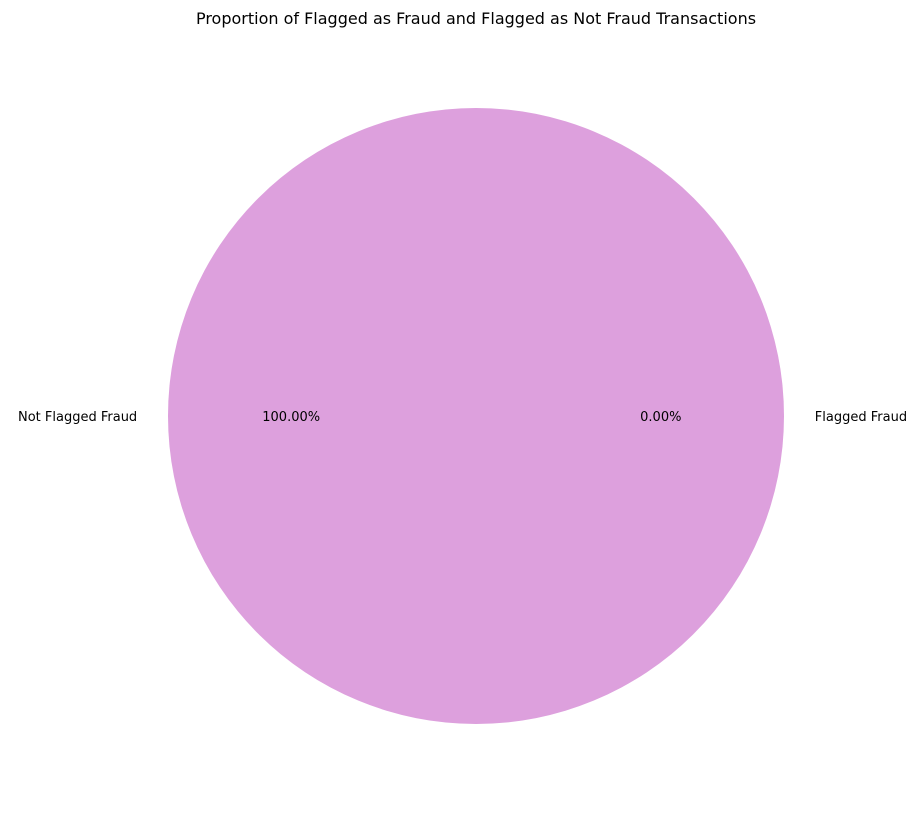  I want to click on slice-label-flagged-fraud: Flagged Fraud, so click(861, 417).